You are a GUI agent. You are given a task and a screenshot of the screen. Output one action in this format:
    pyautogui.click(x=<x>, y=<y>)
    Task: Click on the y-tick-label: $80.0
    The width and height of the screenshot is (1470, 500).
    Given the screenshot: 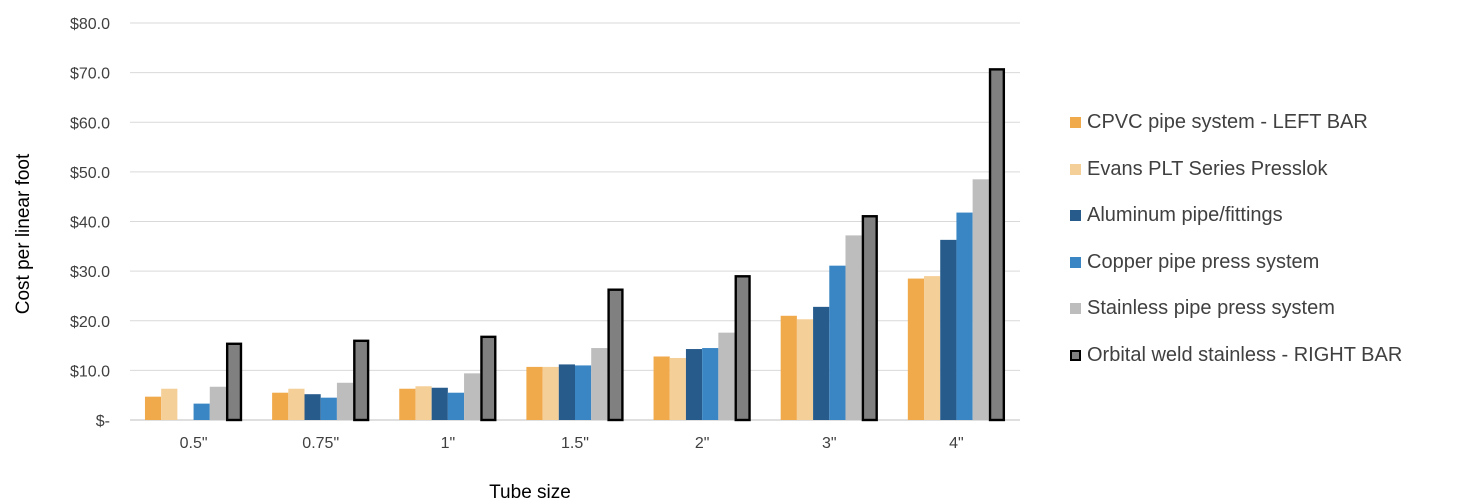 What is the action you would take?
    pyautogui.click(x=90, y=24)
    